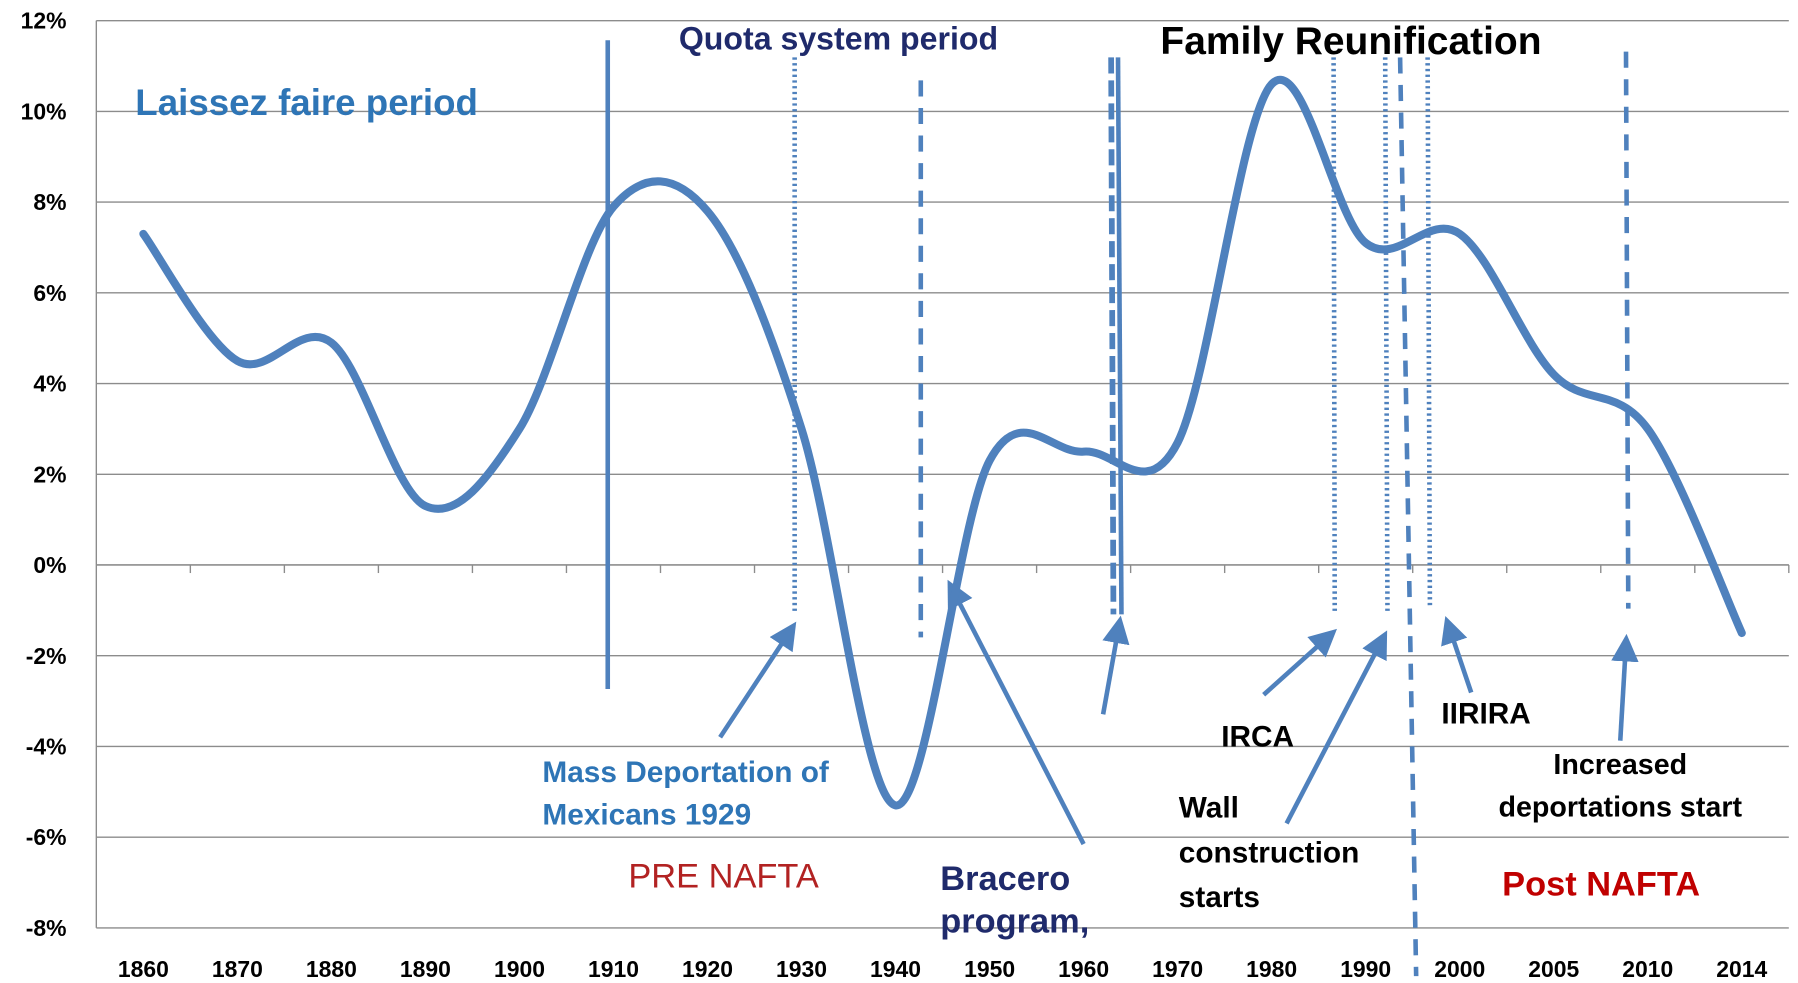 This screenshot has height=983, width=1798. Describe the element at coordinates (1620, 765) in the screenshot. I see `annotation: Increased` at that location.